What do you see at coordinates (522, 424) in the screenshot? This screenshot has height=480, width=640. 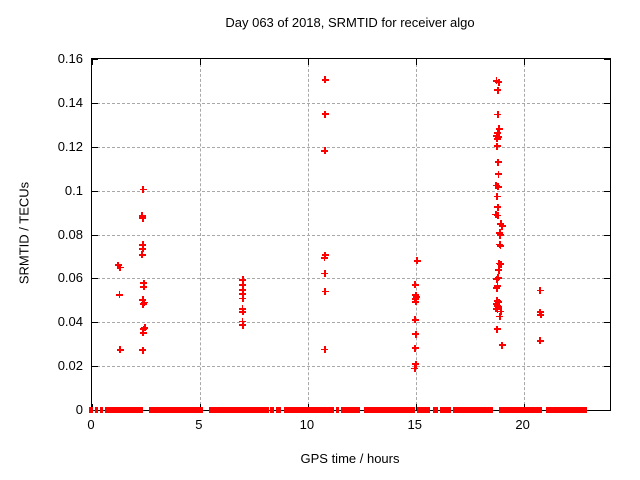 I see `x-tick-label: 20` at bounding box center [522, 424].